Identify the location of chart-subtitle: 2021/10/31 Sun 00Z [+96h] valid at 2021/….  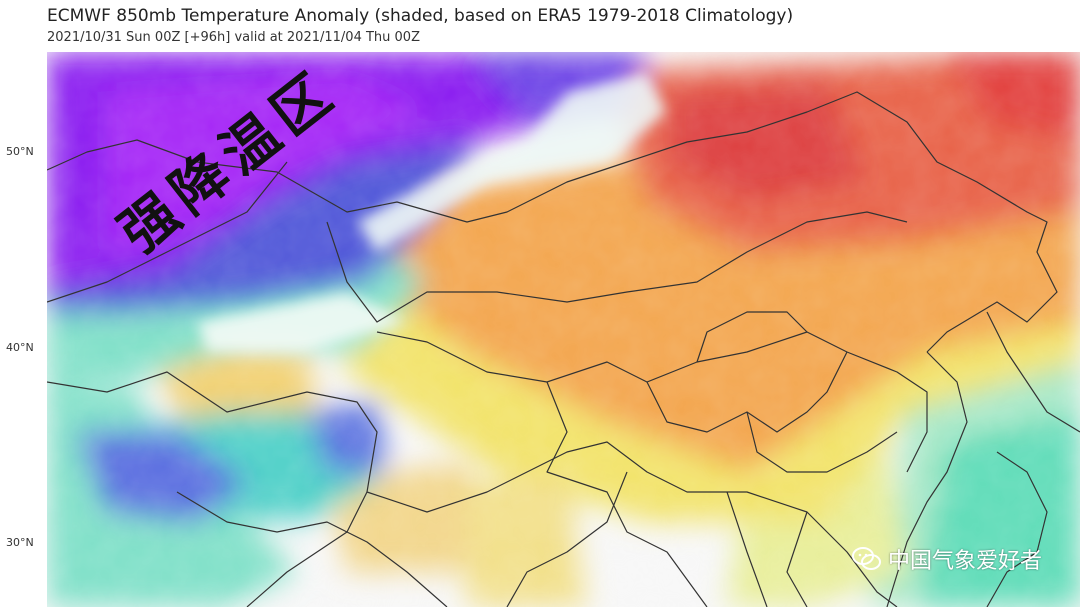
(233, 37).